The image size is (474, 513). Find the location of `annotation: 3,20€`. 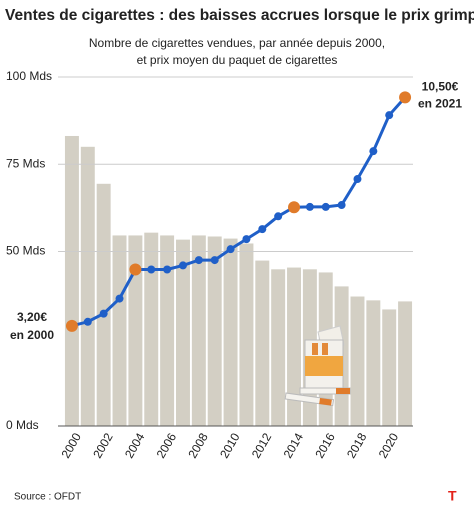

annotation: 3,20€ is located at coordinates (32, 317).